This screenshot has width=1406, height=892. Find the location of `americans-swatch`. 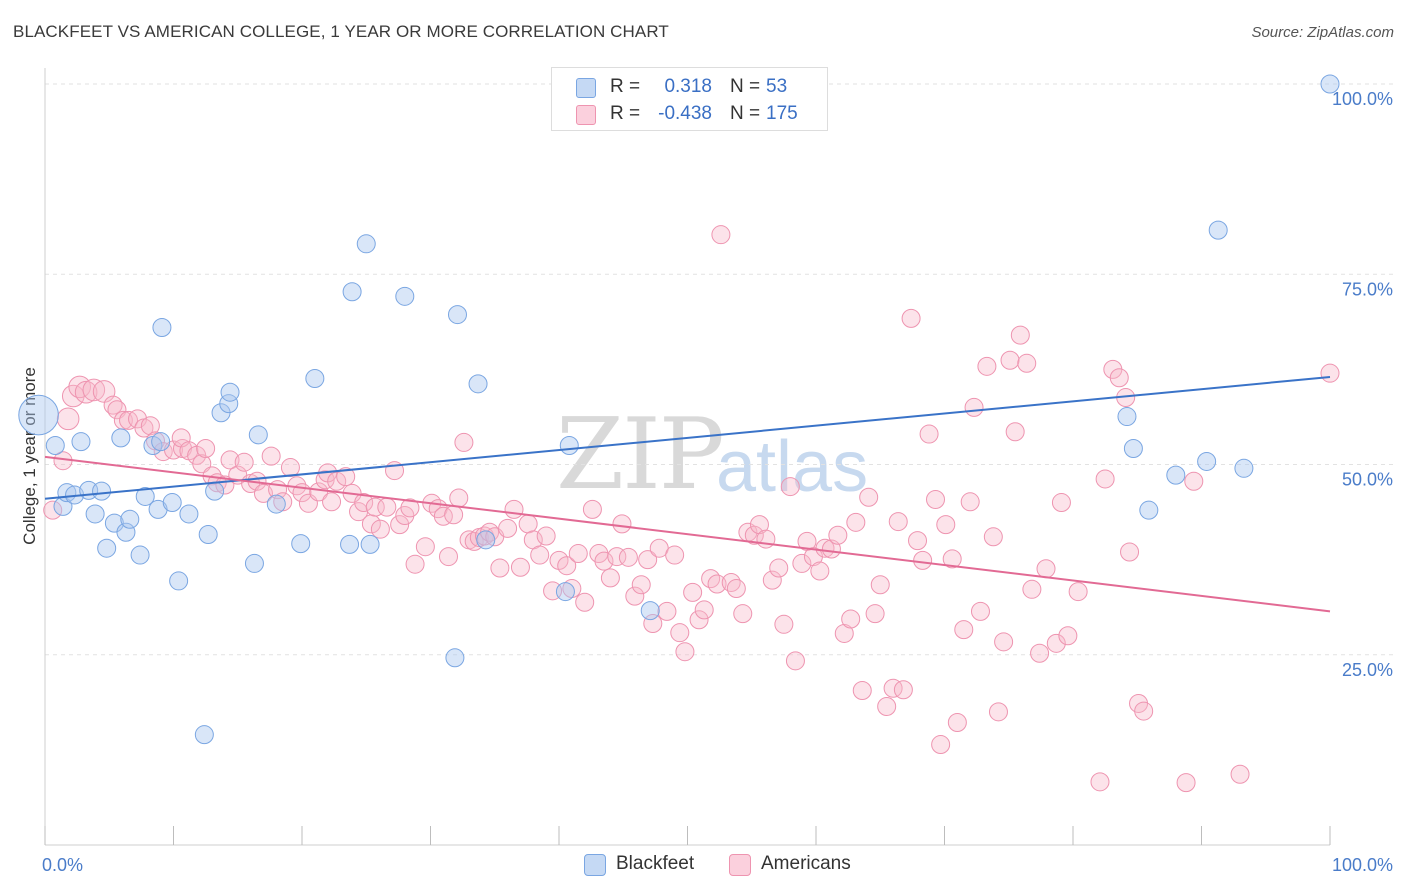

americans-swatch is located at coordinates (586, 115).